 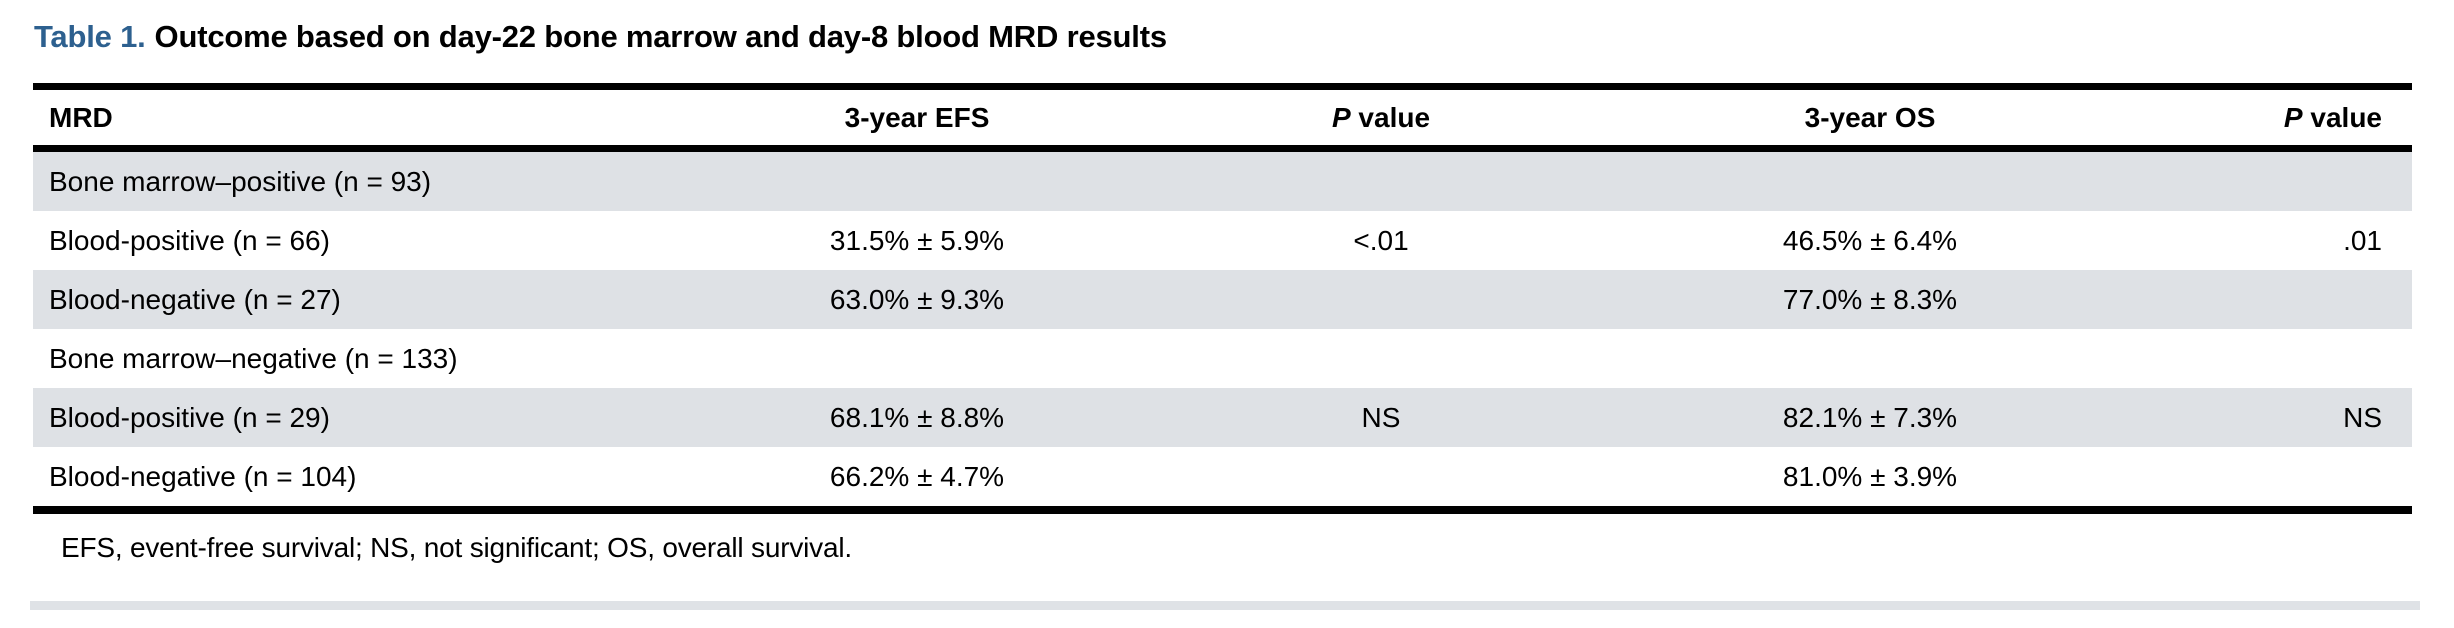 I want to click on header-row: MRD 3-year EFS P value 3-year OS P value, so click(x=1222, y=119).